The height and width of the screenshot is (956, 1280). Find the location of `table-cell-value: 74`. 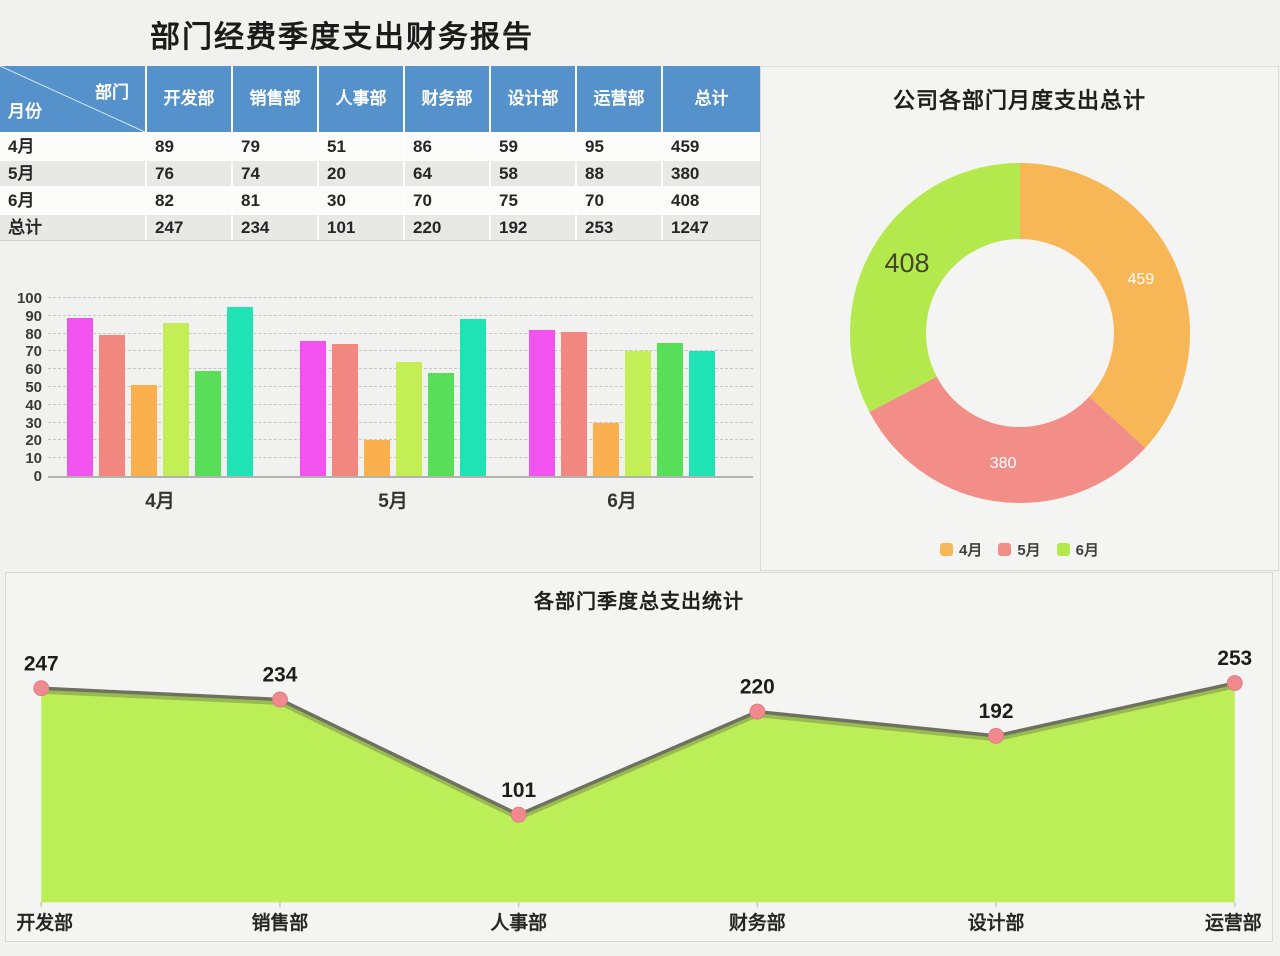

table-cell-value: 74 is located at coordinates (275, 173).